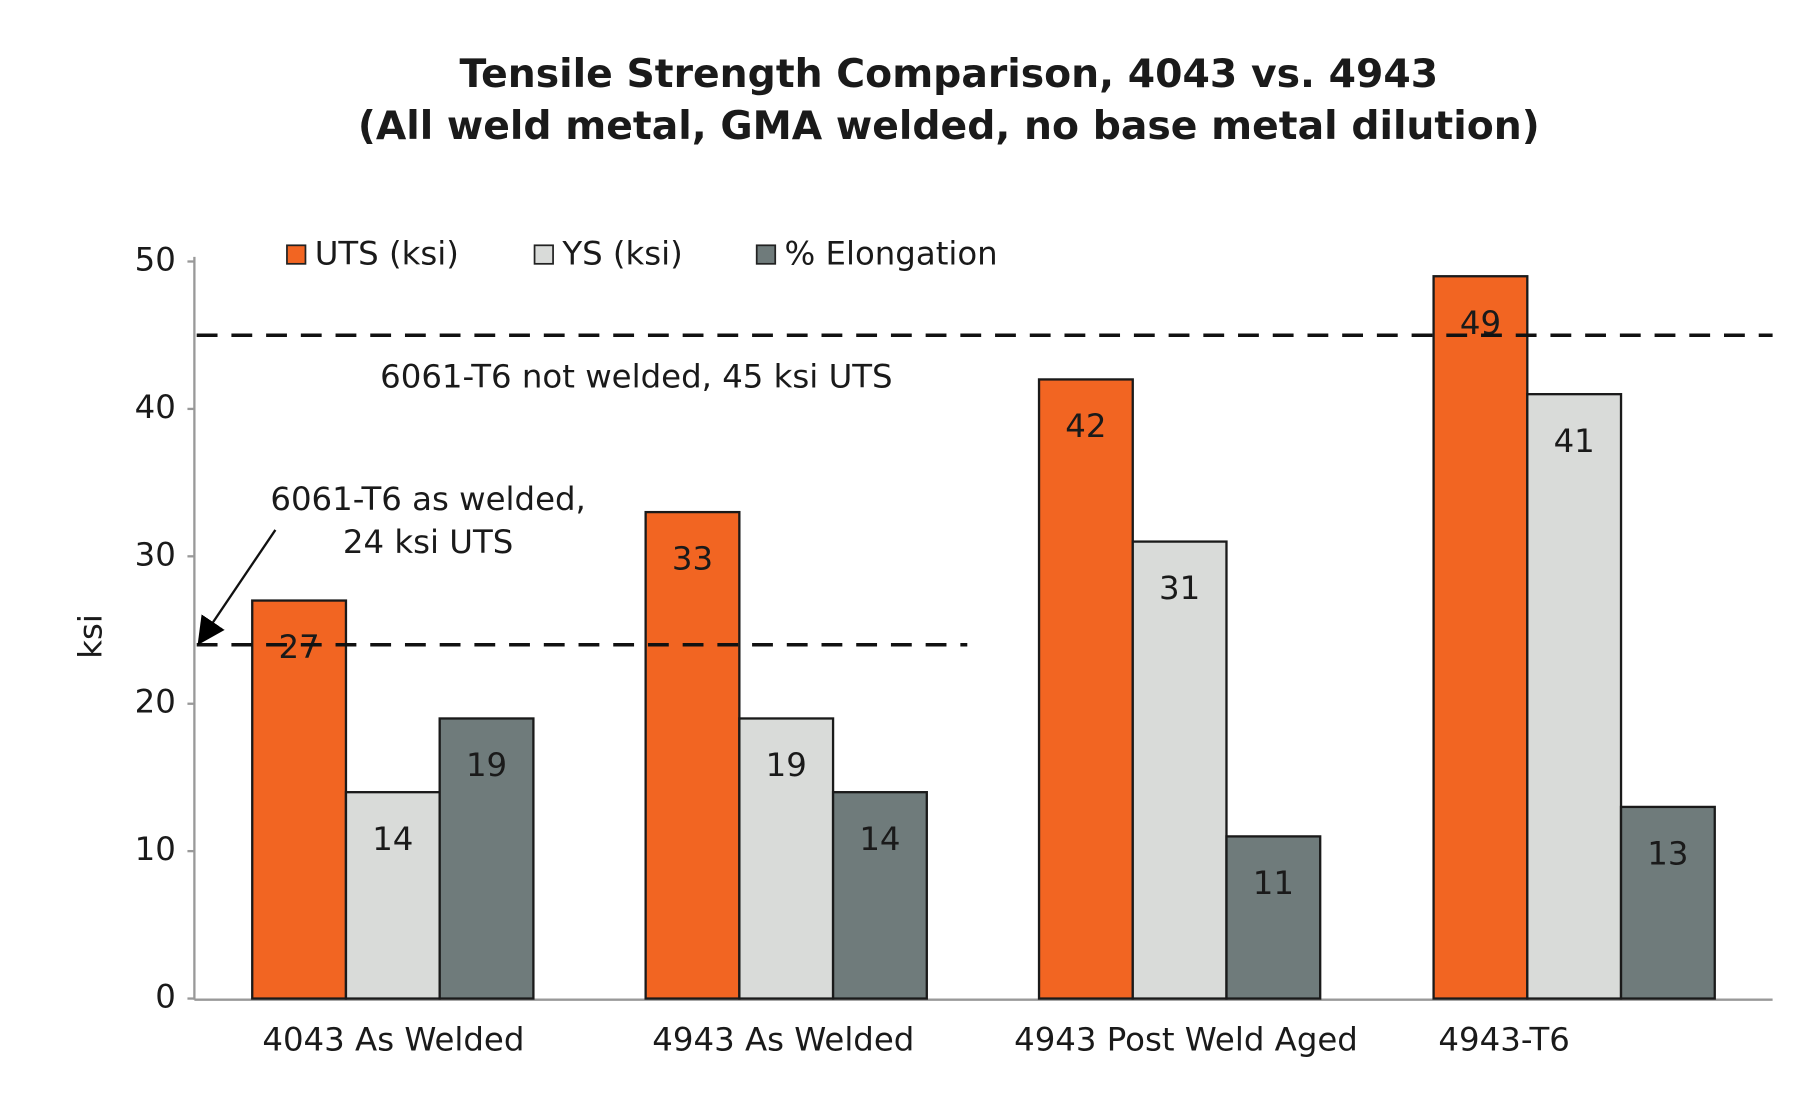  I want to click on value-label: 27, so click(298, 647).